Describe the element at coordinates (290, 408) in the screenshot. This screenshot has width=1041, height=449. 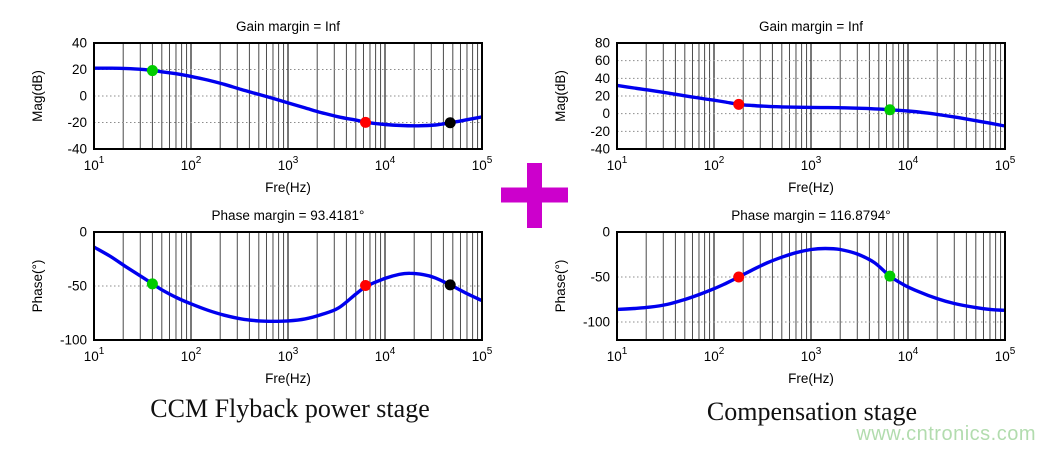
I see `power-stage-caption: CCM Flyback power stage` at that location.